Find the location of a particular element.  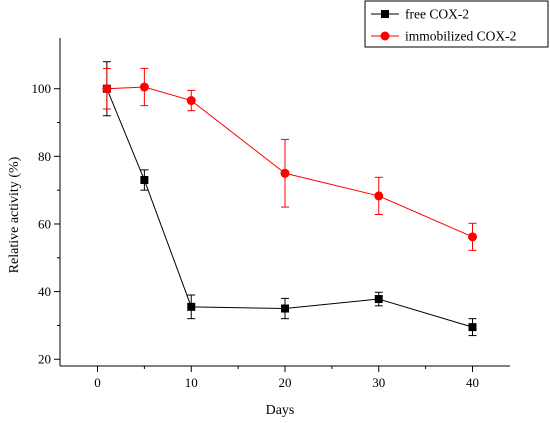

y-tick-label: 60 is located at coordinates (44, 223).